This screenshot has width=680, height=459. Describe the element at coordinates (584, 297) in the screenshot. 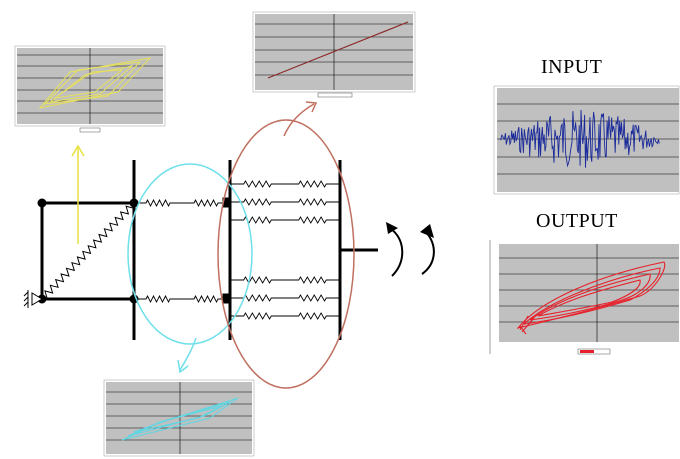

I see `output-hysteresis-plot` at that location.